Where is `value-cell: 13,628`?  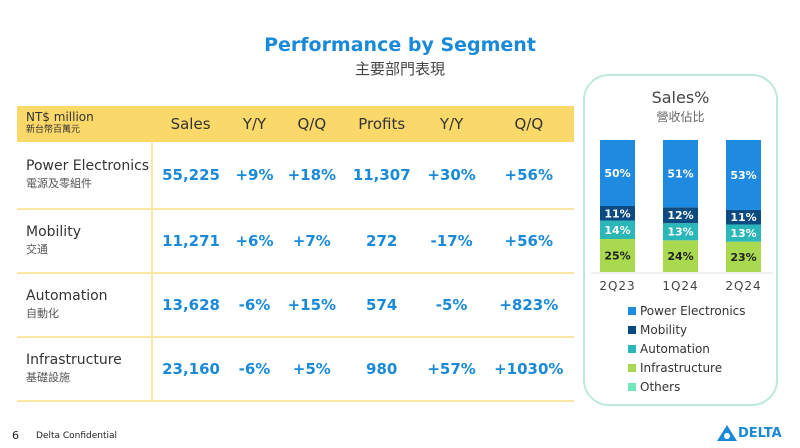 value-cell: 13,628 is located at coordinates (191, 305).